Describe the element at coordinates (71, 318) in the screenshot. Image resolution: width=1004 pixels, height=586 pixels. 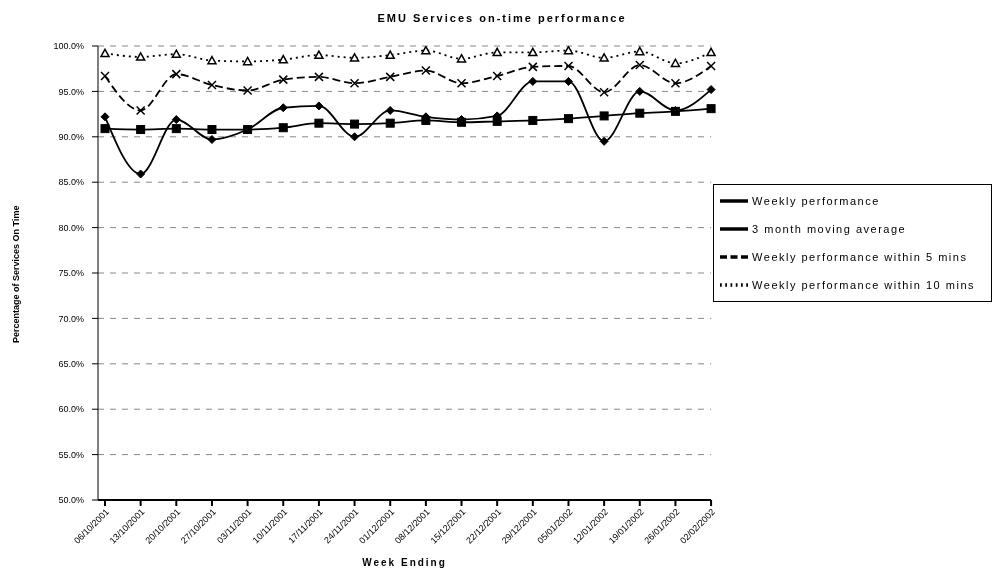
I see `y-tick-label: 70.0%` at that location.